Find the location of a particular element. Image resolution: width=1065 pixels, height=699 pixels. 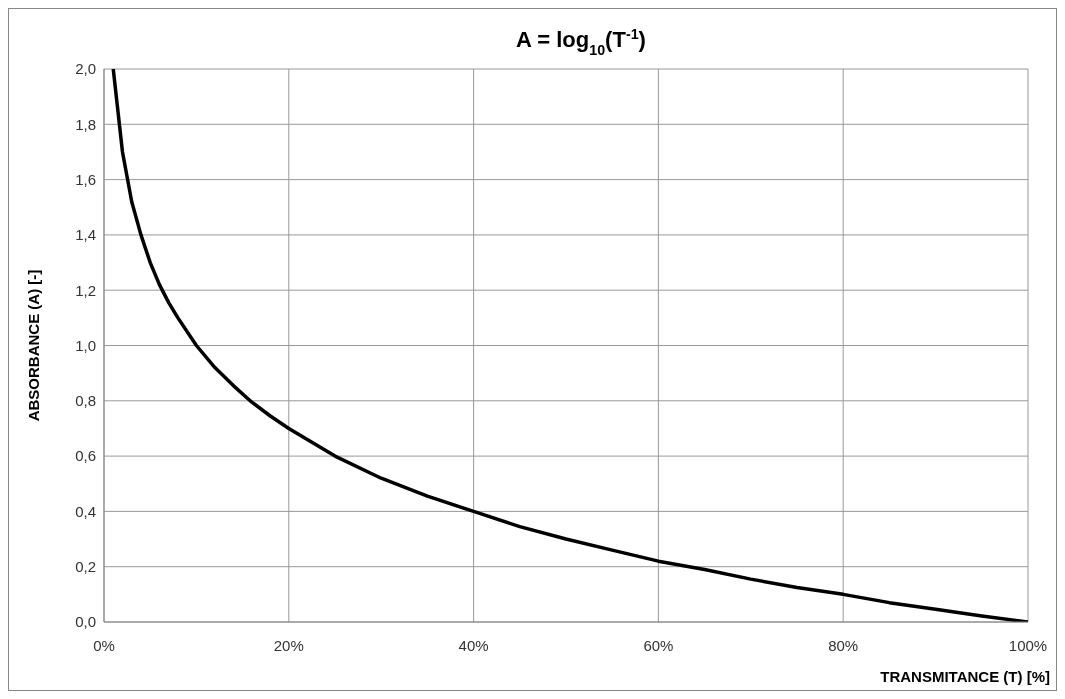

x-tick-label: 20% is located at coordinates (288, 645).